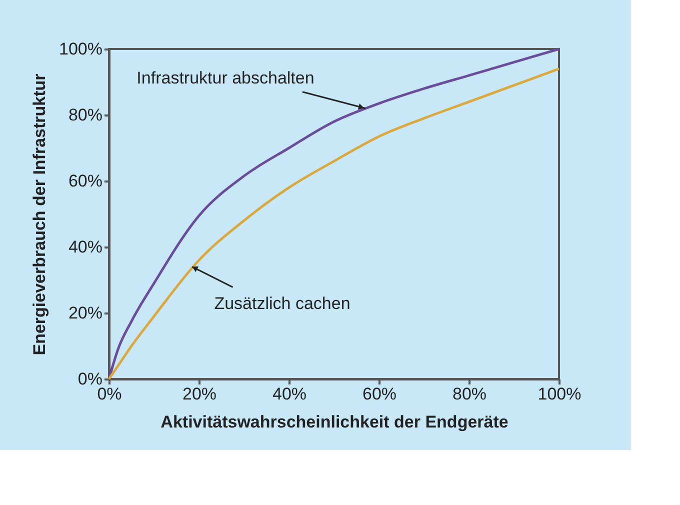  What do you see at coordinates (85, 313) in the screenshot?
I see `y-tick-label: 20%` at bounding box center [85, 313].